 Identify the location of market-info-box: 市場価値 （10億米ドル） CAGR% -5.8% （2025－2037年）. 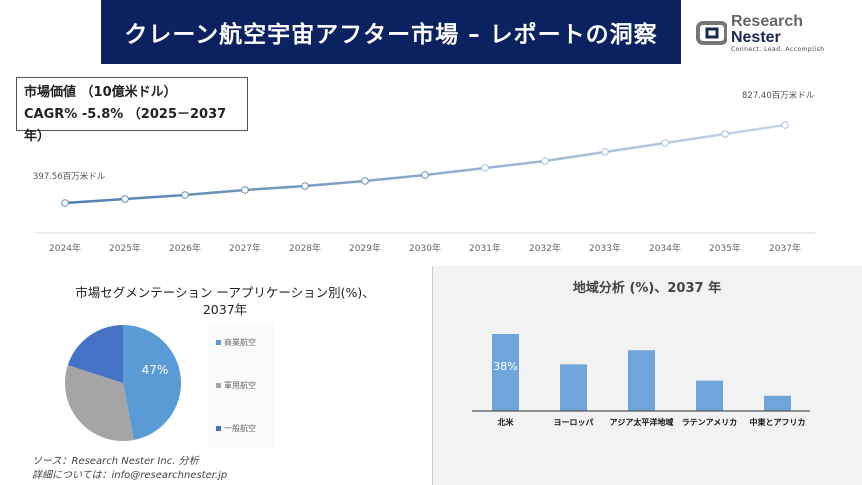
(132, 110).